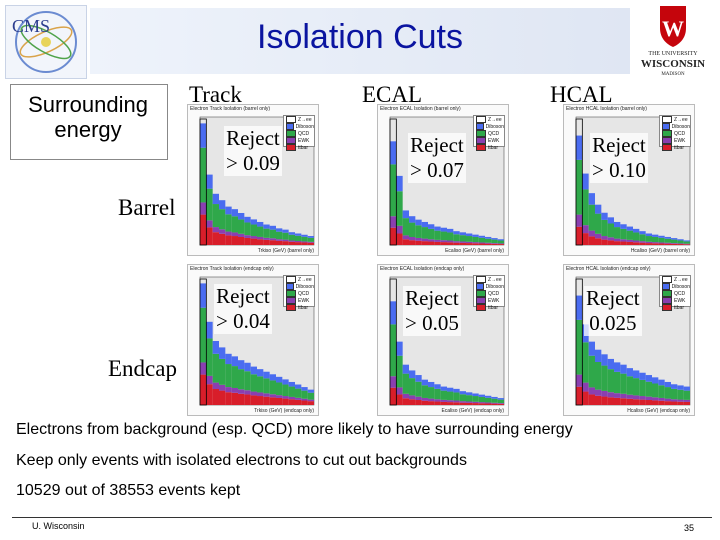  What do you see at coordinates (619, 145) in the screenshot?
I see `reject-label: Reject` at bounding box center [619, 145].